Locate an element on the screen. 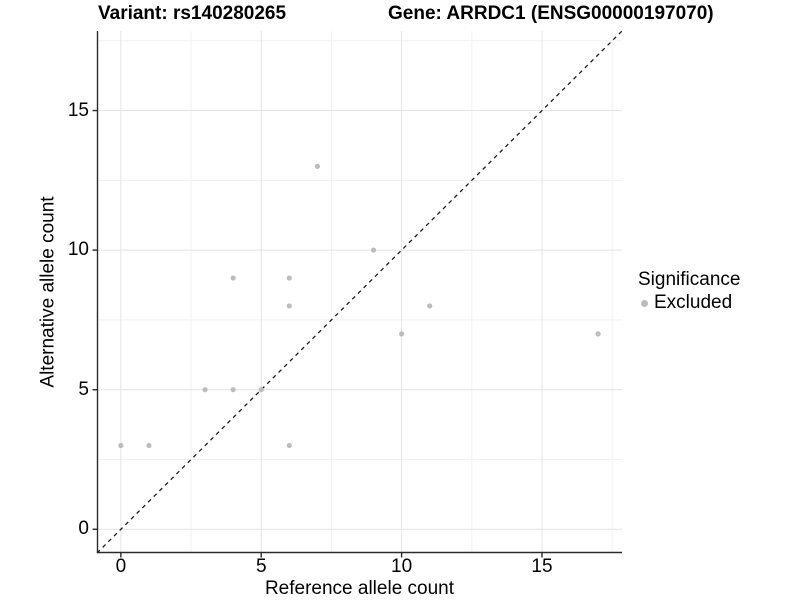 Image resolution: width=800 pixels, height=600 pixels. y-tick-label: 15 is located at coordinates (78, 110).